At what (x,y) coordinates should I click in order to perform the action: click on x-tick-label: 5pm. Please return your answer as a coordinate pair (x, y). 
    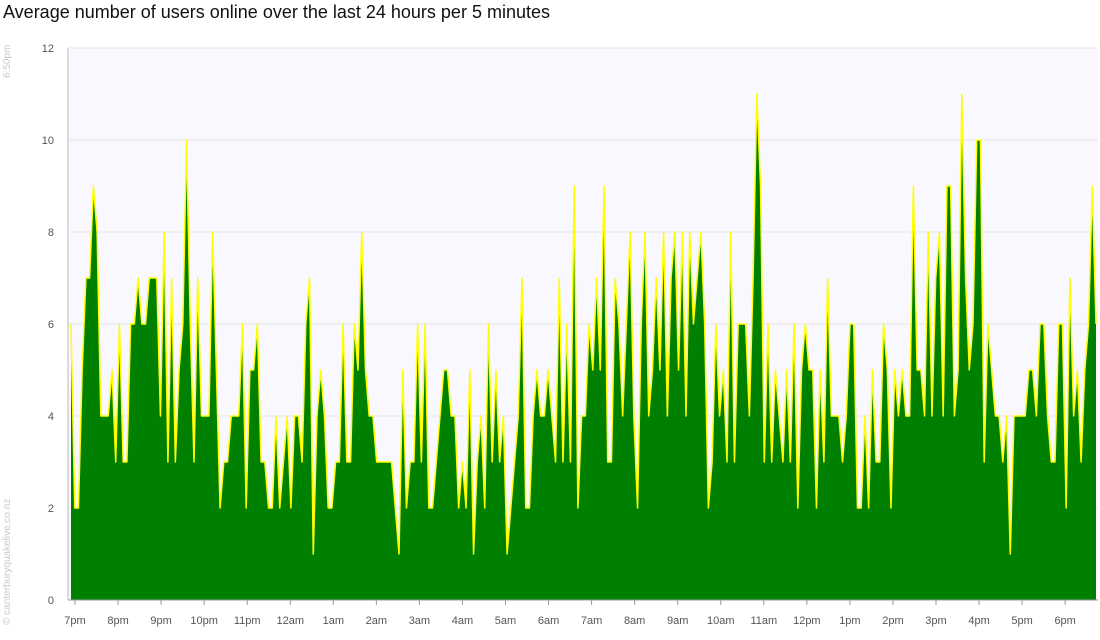
    Looking at the image, I should click on (1021, 621).